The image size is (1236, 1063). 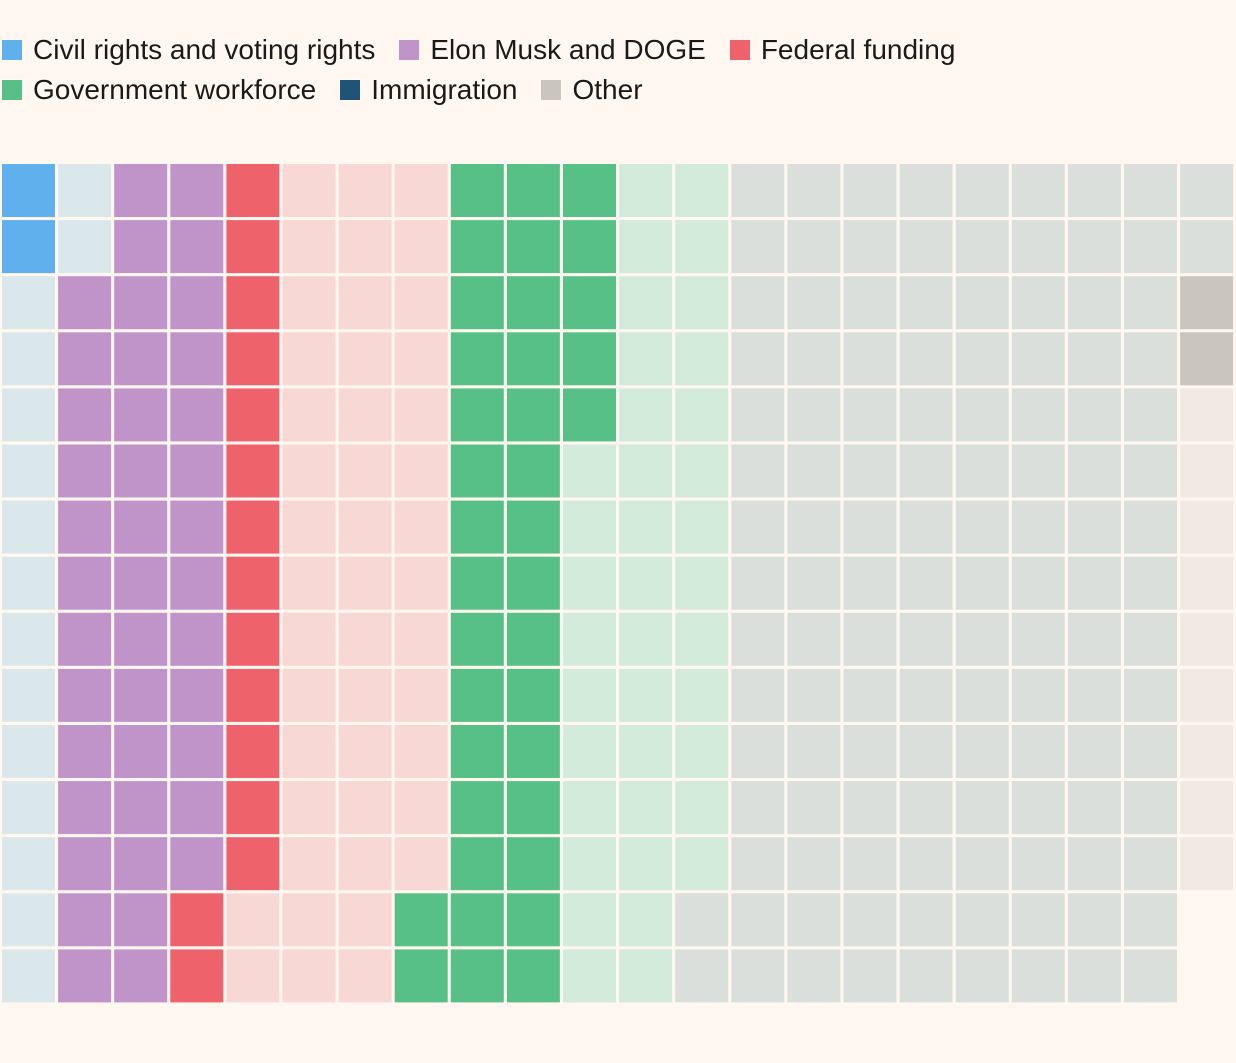 What do you see at coordinates (568, 49) in the screenshot?
I see `legend-label-elon-musk-doge: Elon Musk and DOGE` at bounding box center [568, 49].